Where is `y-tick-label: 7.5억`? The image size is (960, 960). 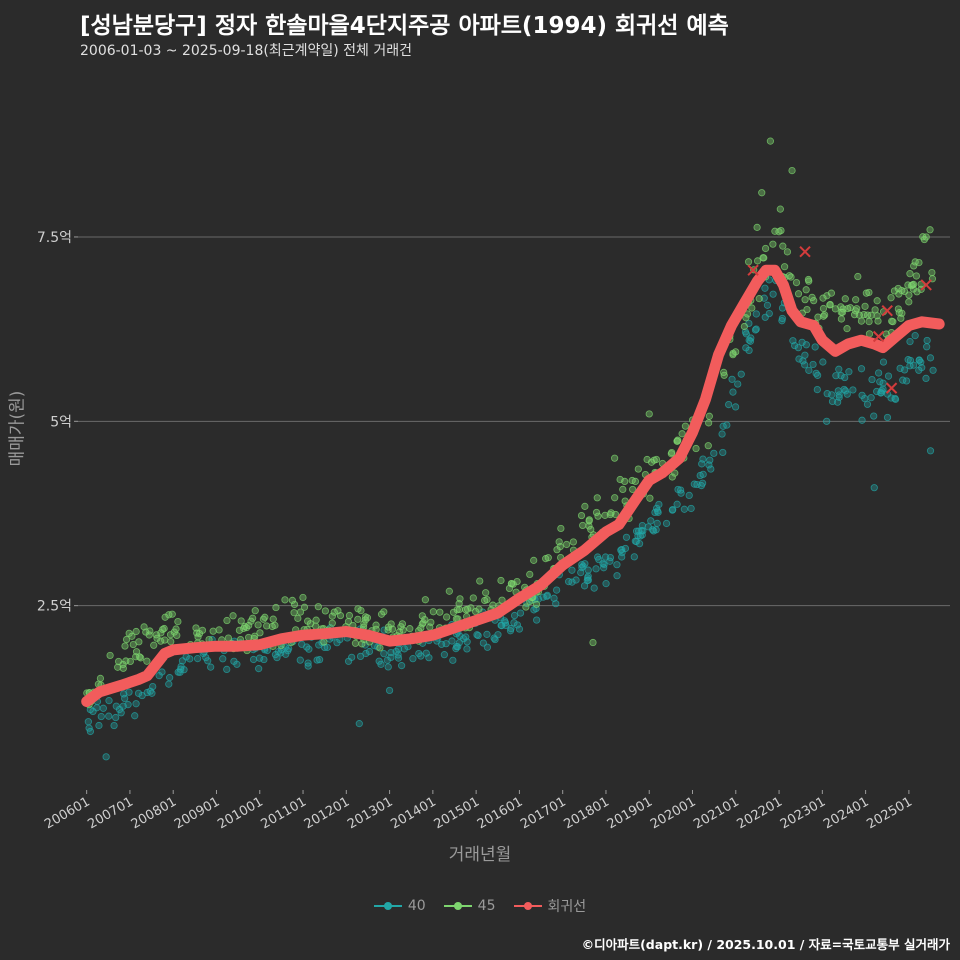
y-tick-label: 7.5억 is located at coordinates (54, 238).